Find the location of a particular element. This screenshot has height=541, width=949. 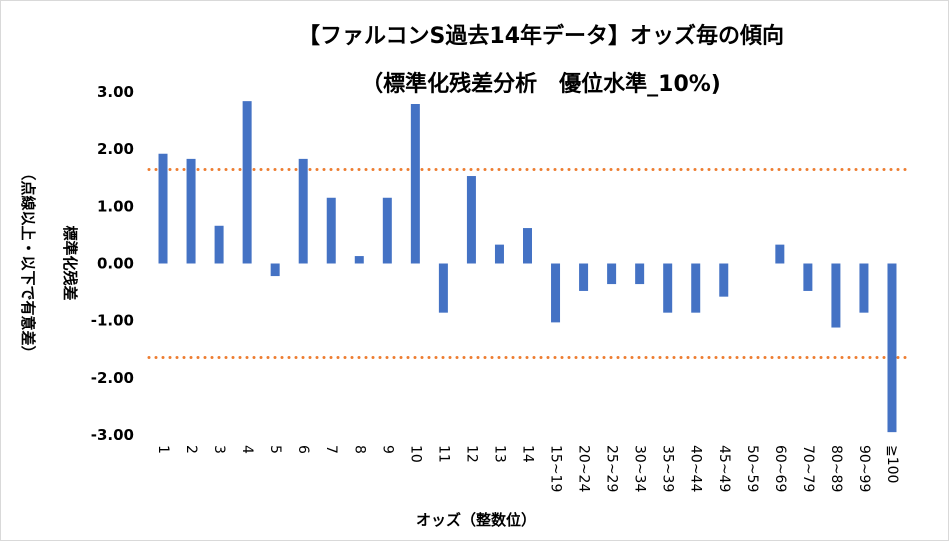

x-tick-label: 2 is located at coordinates (191, 449).